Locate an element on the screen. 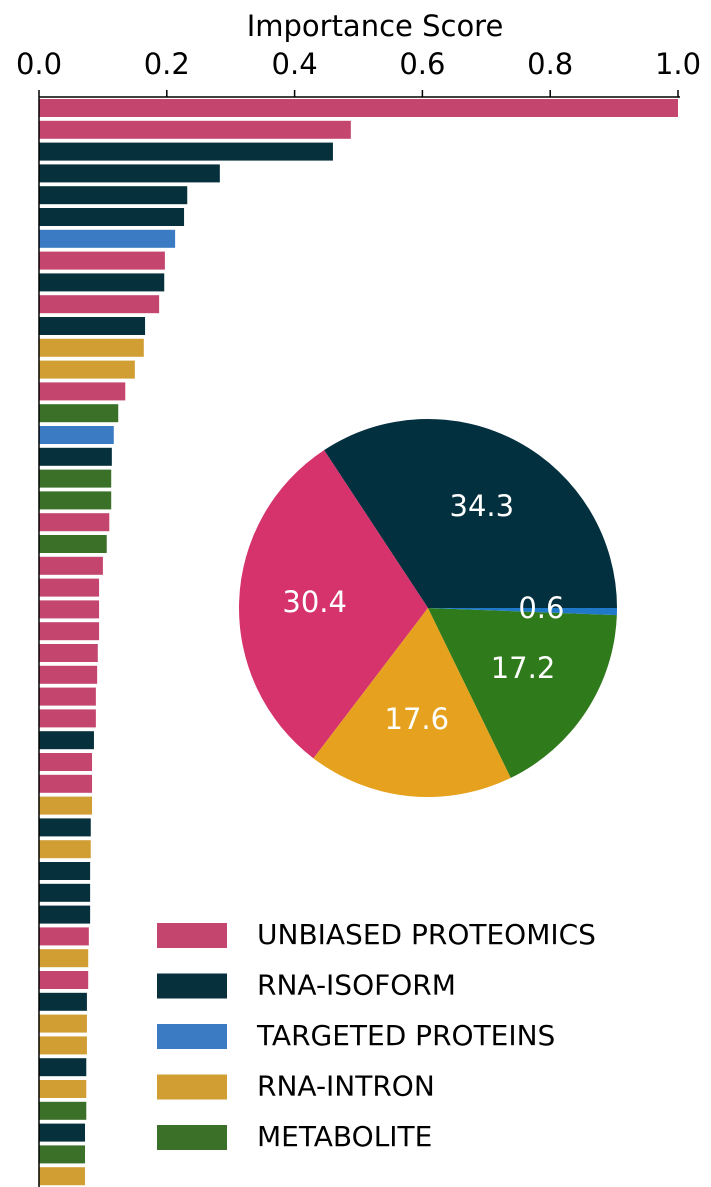  legend-label: UNBIASED PROTEOMICS is located at coordinates (426, 934).